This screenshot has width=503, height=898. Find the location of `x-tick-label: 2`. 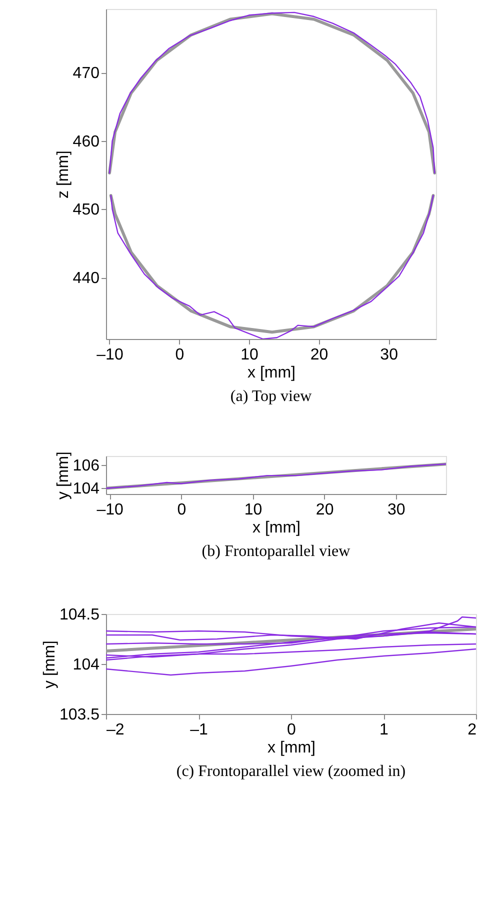

x-tick-label: 2 is located at coordinates (472, 730).